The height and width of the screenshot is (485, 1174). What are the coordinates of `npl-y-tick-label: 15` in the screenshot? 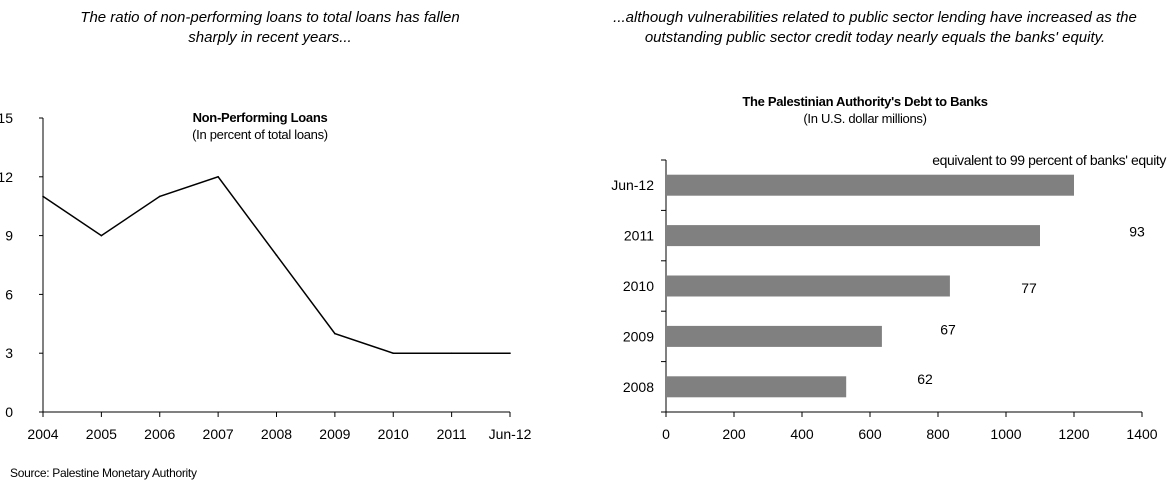 It's located at (6, 118).